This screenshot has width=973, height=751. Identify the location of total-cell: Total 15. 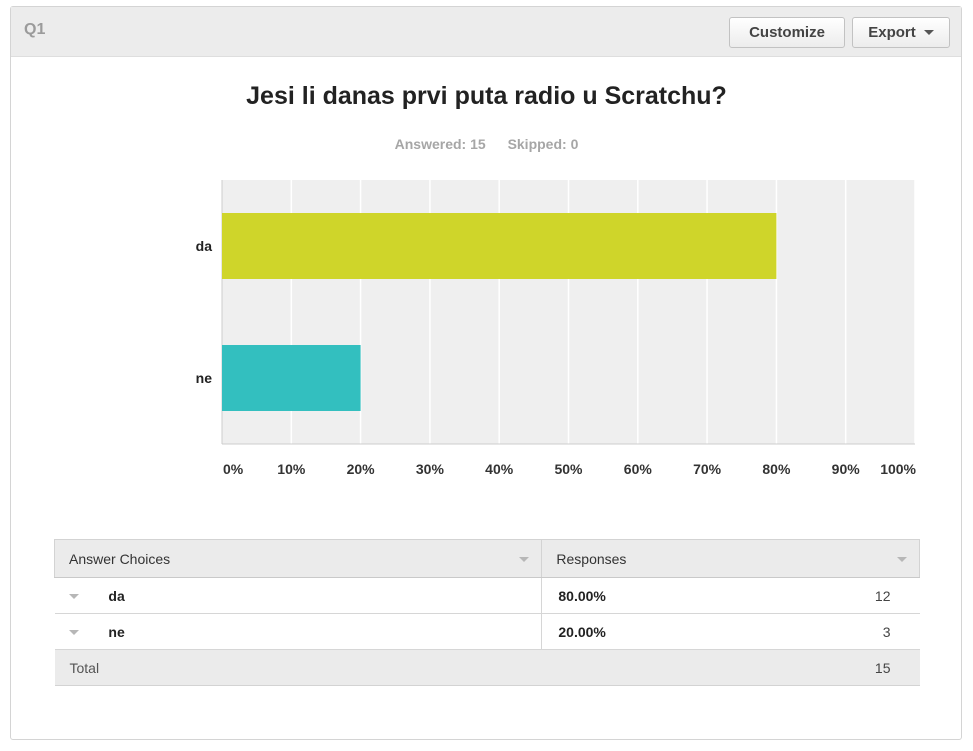
(487, 667).